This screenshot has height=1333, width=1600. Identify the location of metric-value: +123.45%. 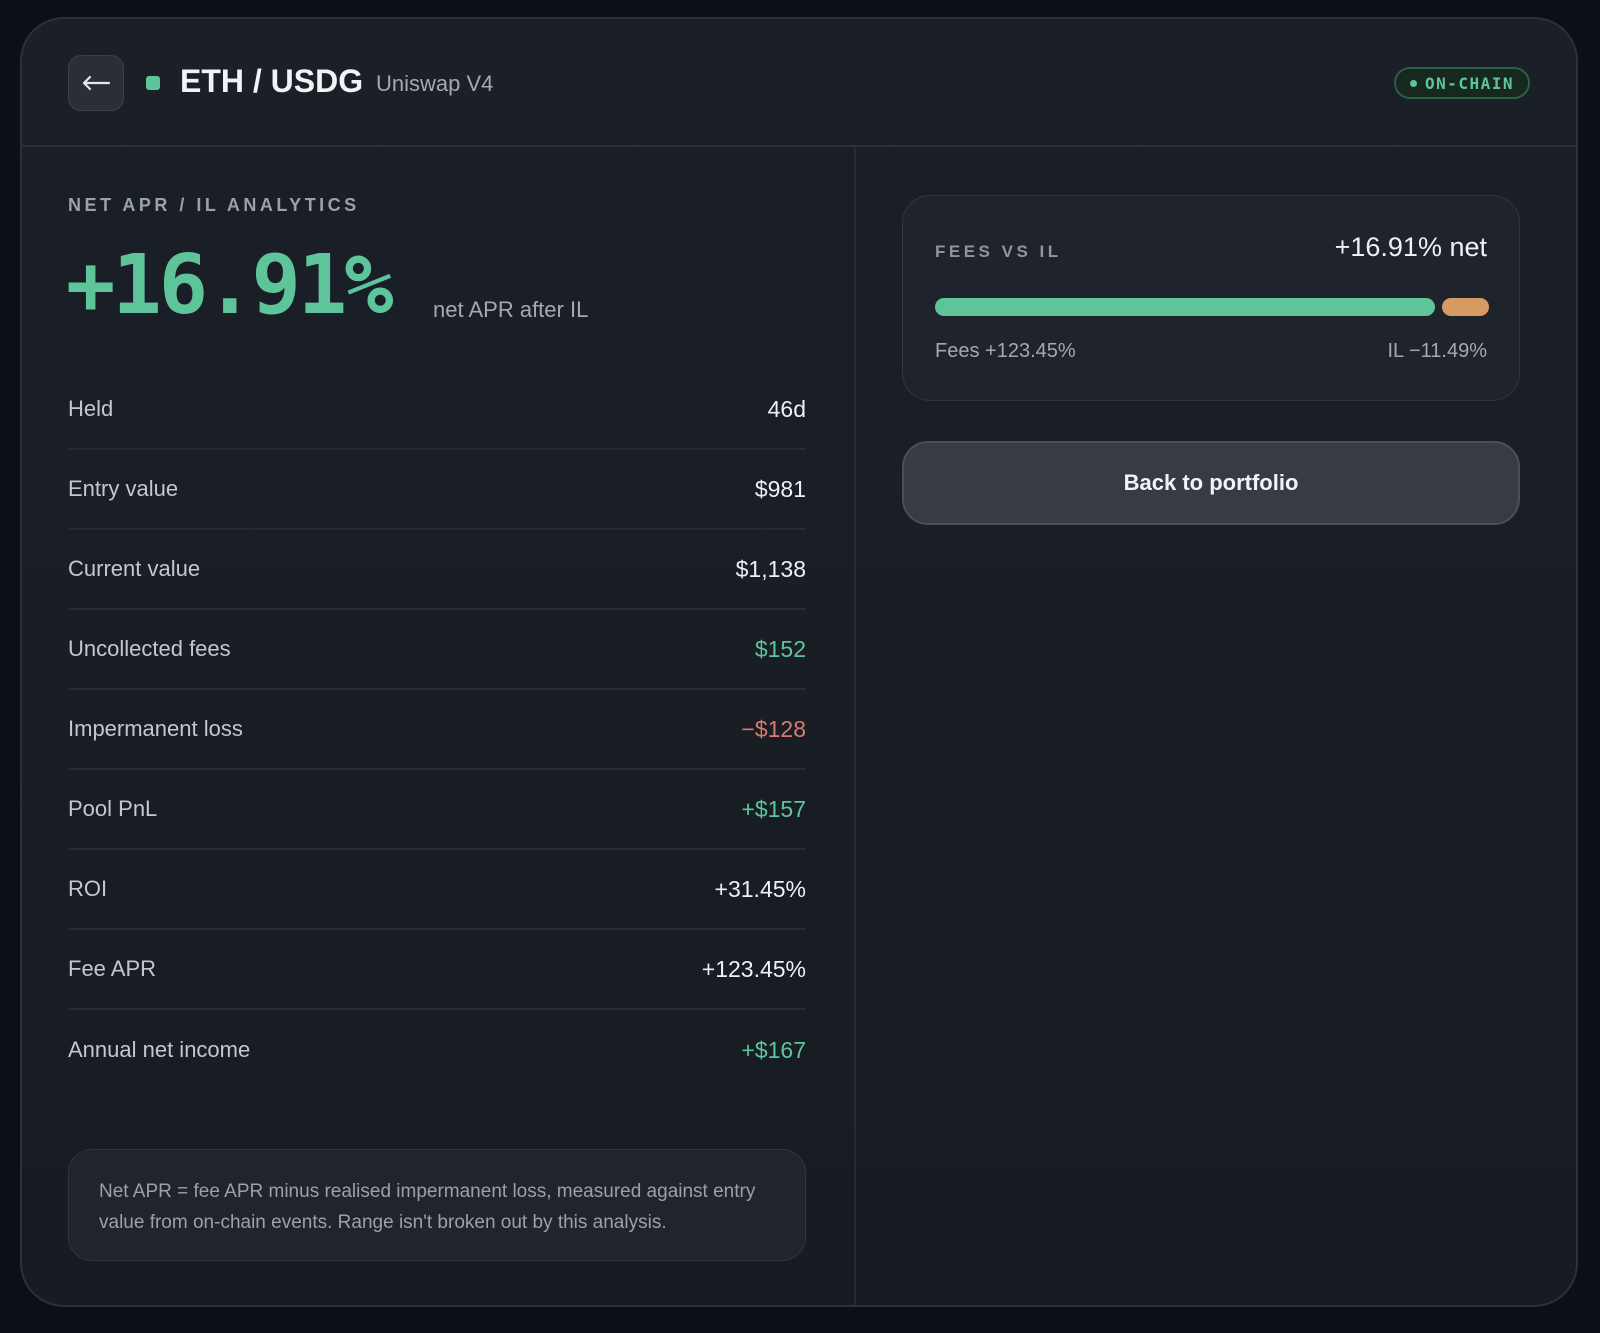
(753, 968).